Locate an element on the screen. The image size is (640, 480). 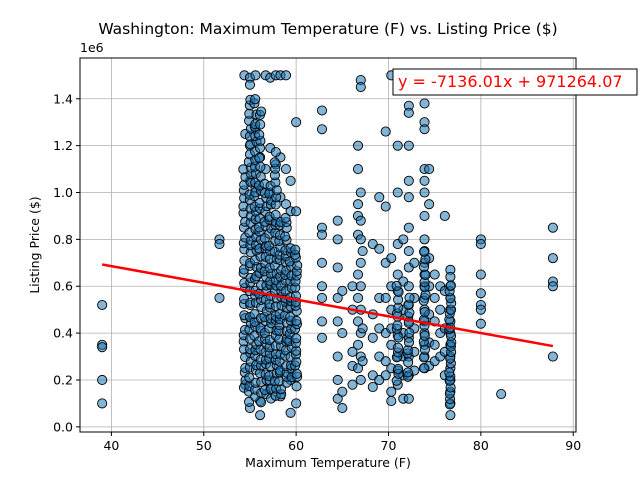
y-tick-label: 0.2 is located at coordinates (63, 379).